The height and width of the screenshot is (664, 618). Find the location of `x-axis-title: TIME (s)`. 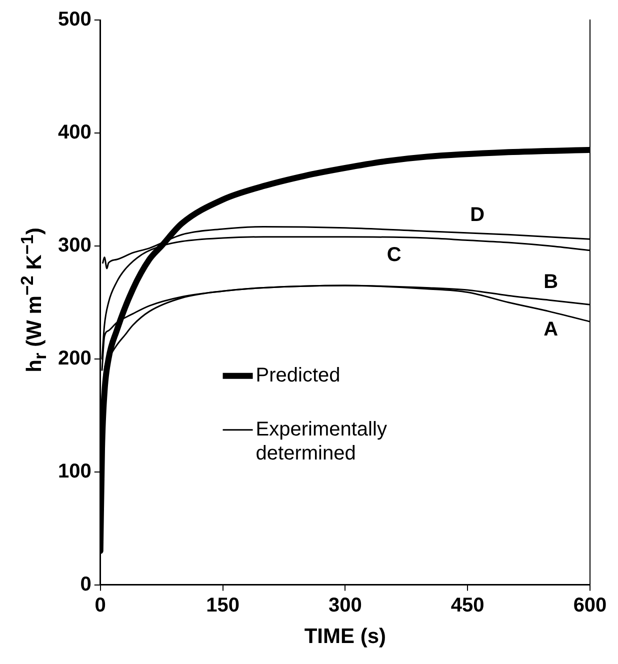

x-axis-title: TIME (s) is located at coordinates (345, 636).